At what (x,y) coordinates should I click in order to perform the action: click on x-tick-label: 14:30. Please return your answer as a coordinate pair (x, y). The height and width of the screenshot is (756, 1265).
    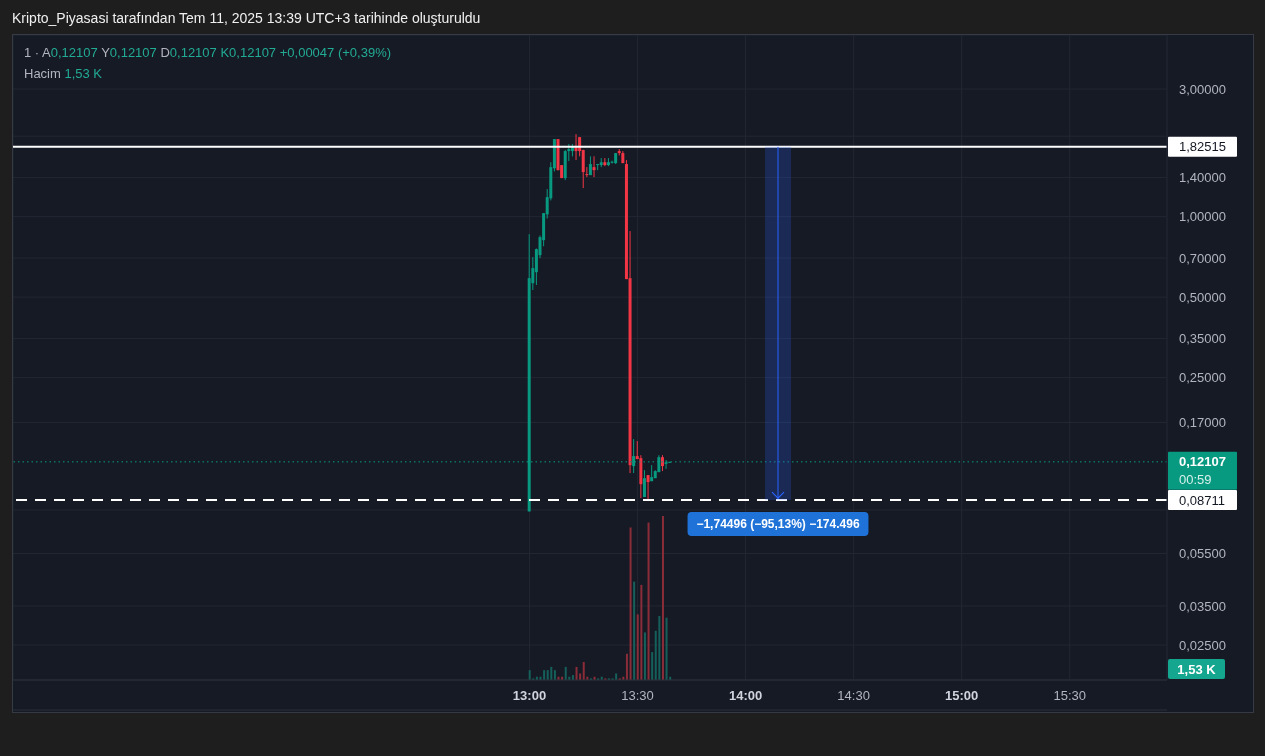
    Looking at the image, I should click on (853, 695).